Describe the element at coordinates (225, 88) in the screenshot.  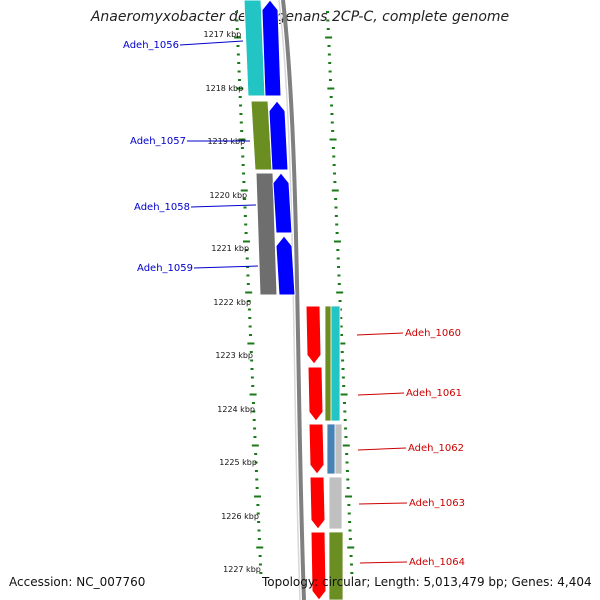
I see `kbp-label: 1218 kbp` at that location.